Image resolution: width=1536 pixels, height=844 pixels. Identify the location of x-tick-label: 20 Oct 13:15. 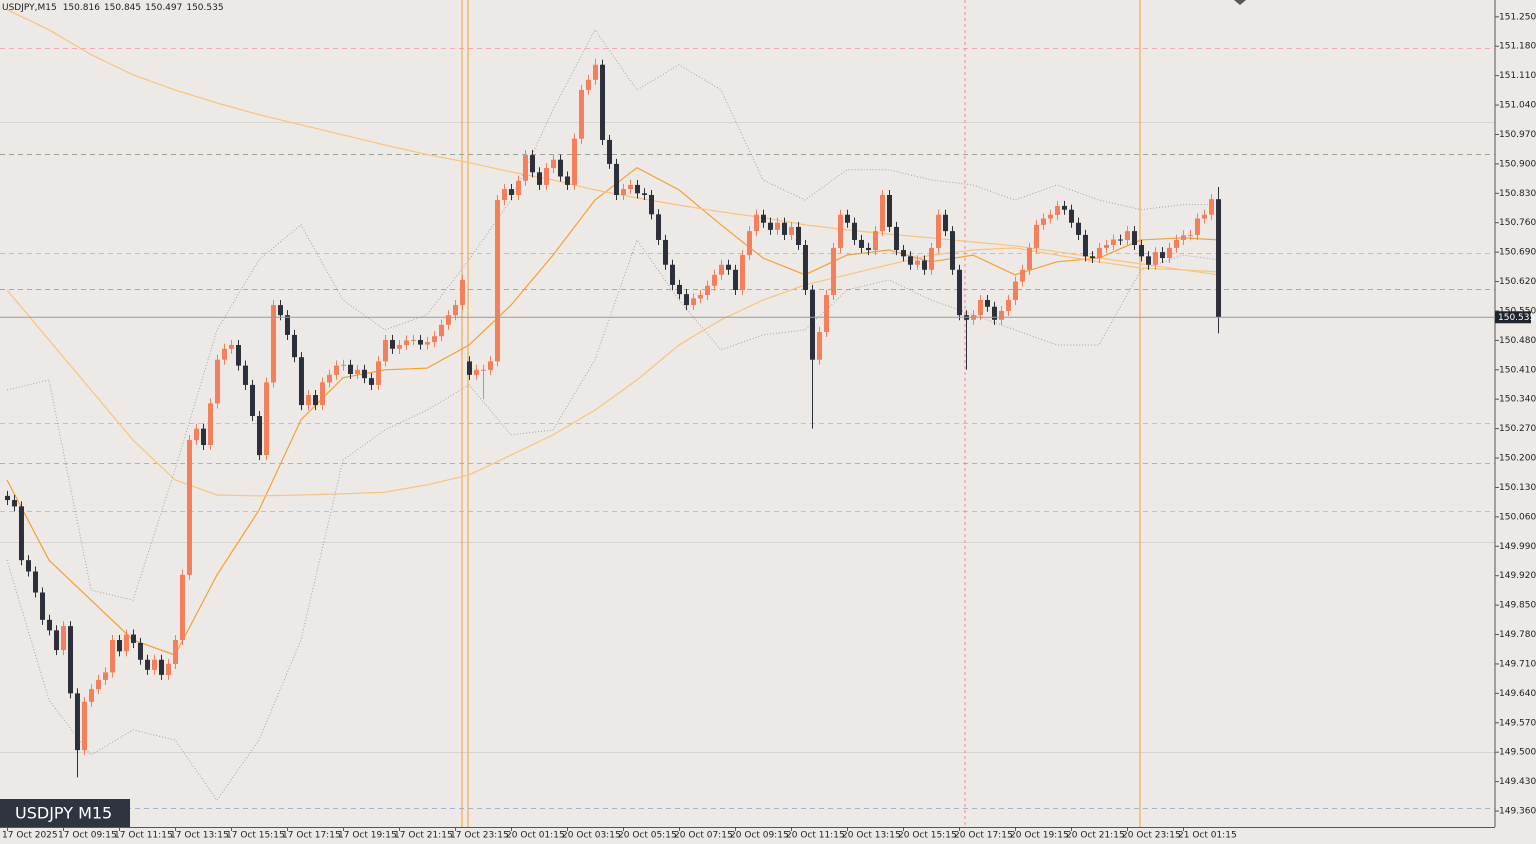
(871, 836).